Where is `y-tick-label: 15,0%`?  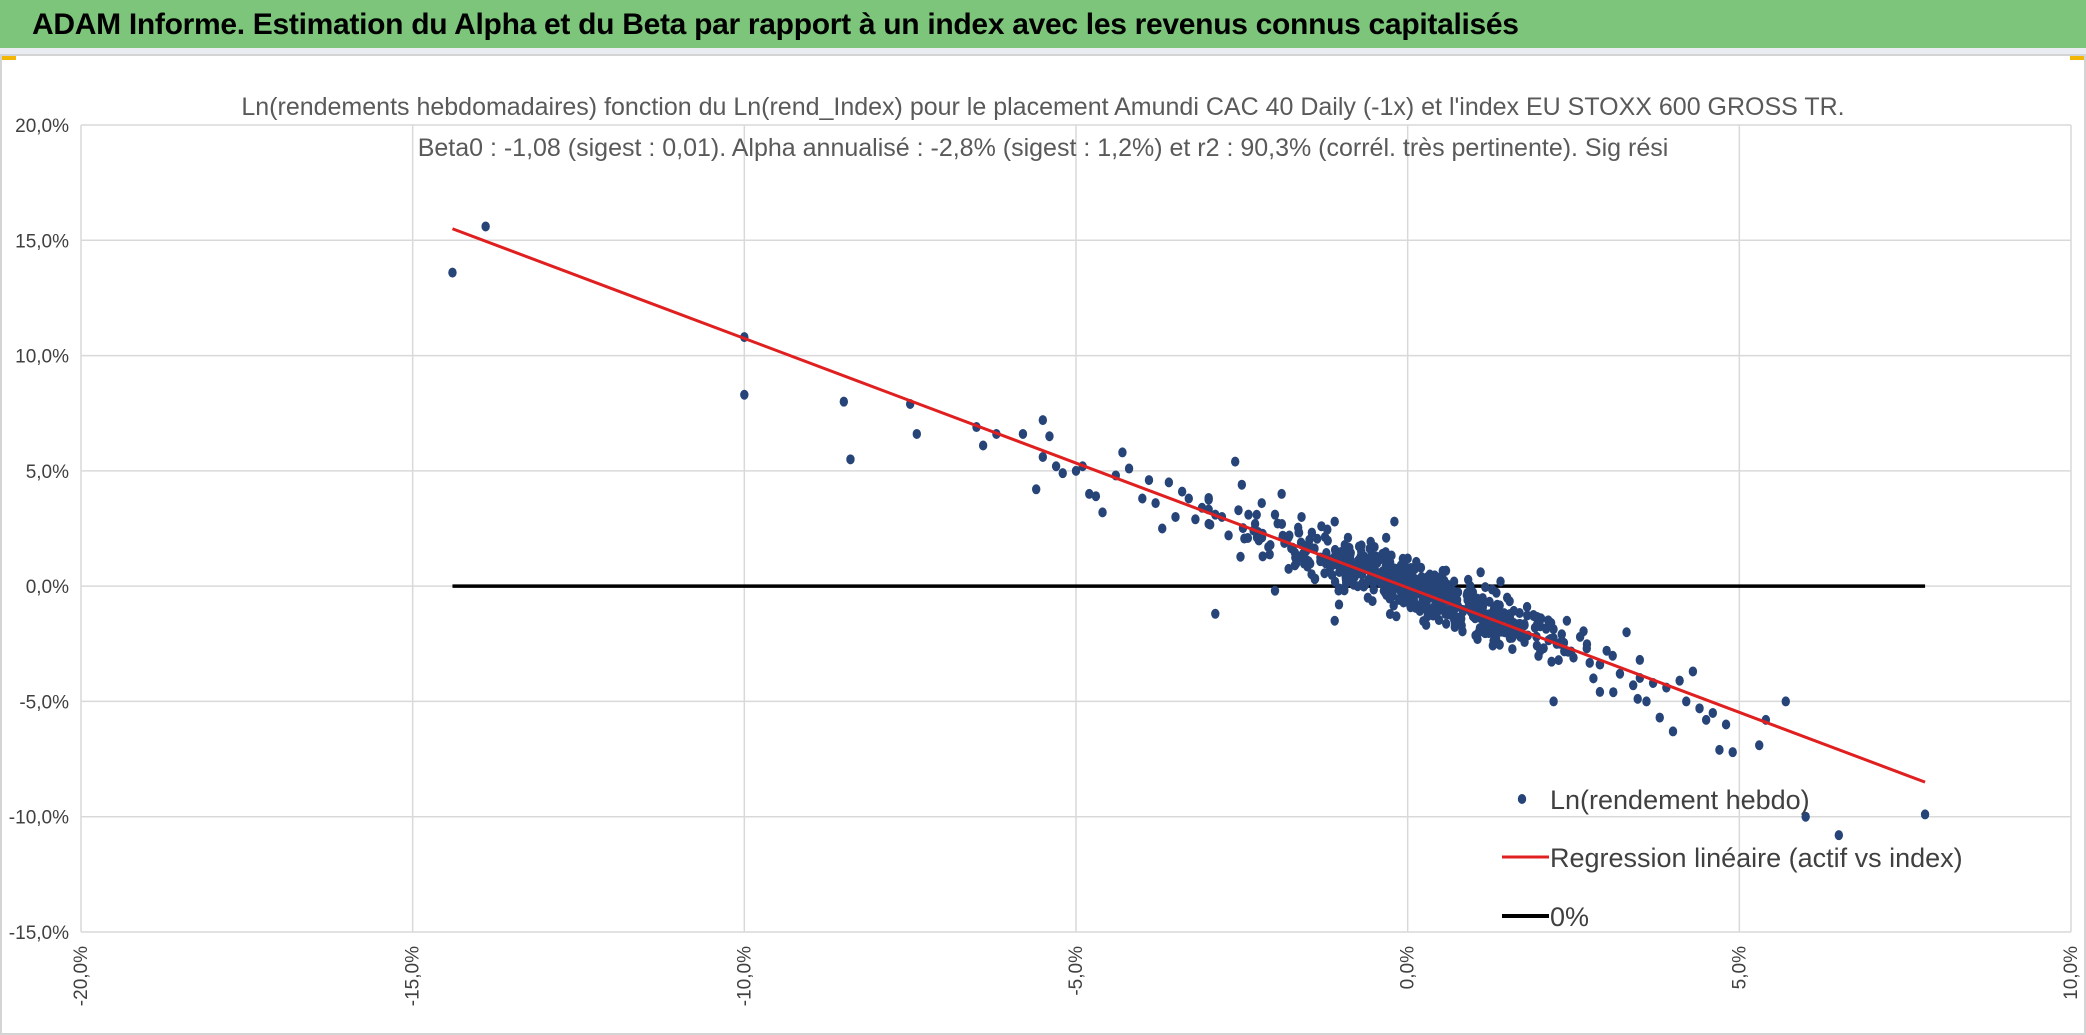
y-tick-label: 15,0% is located at coordinates (42, 241).